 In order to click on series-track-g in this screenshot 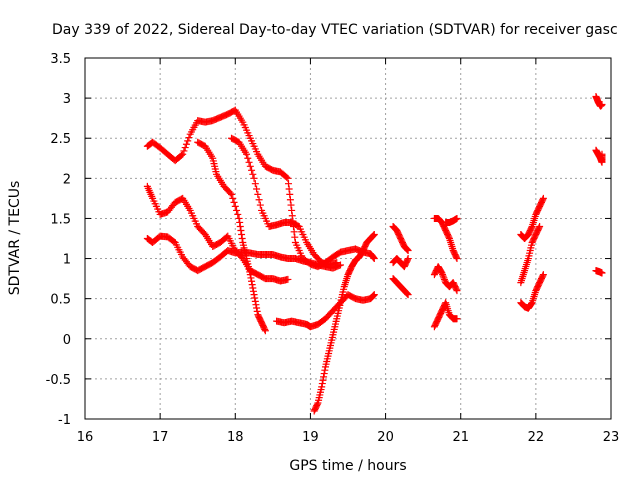, I will do `click(344, 322)`.